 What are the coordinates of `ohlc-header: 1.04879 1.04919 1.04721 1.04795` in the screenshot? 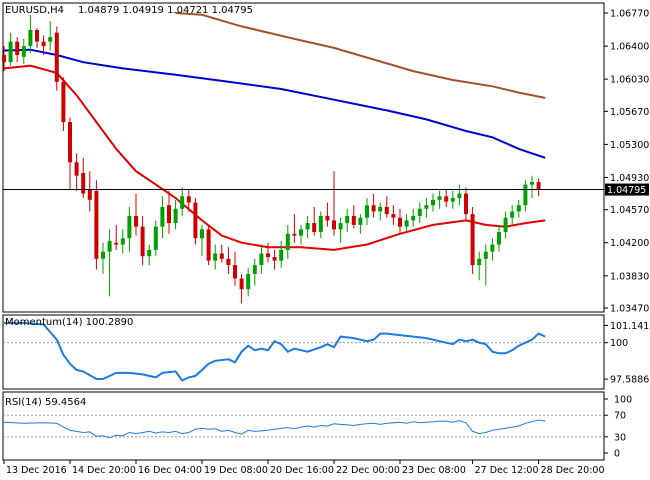 It's located at (165, 10).